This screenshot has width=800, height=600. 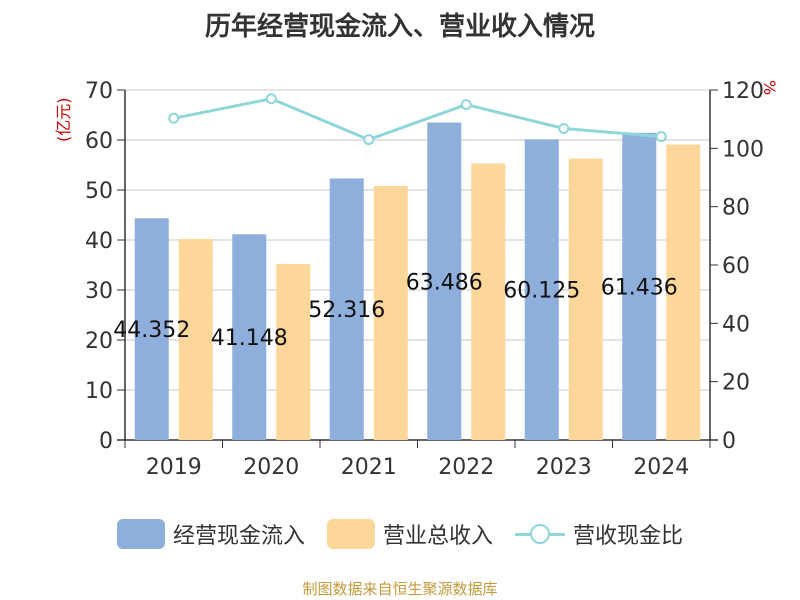 I want to click on bar-value-label: 44.352, so click(x=151, y=330).